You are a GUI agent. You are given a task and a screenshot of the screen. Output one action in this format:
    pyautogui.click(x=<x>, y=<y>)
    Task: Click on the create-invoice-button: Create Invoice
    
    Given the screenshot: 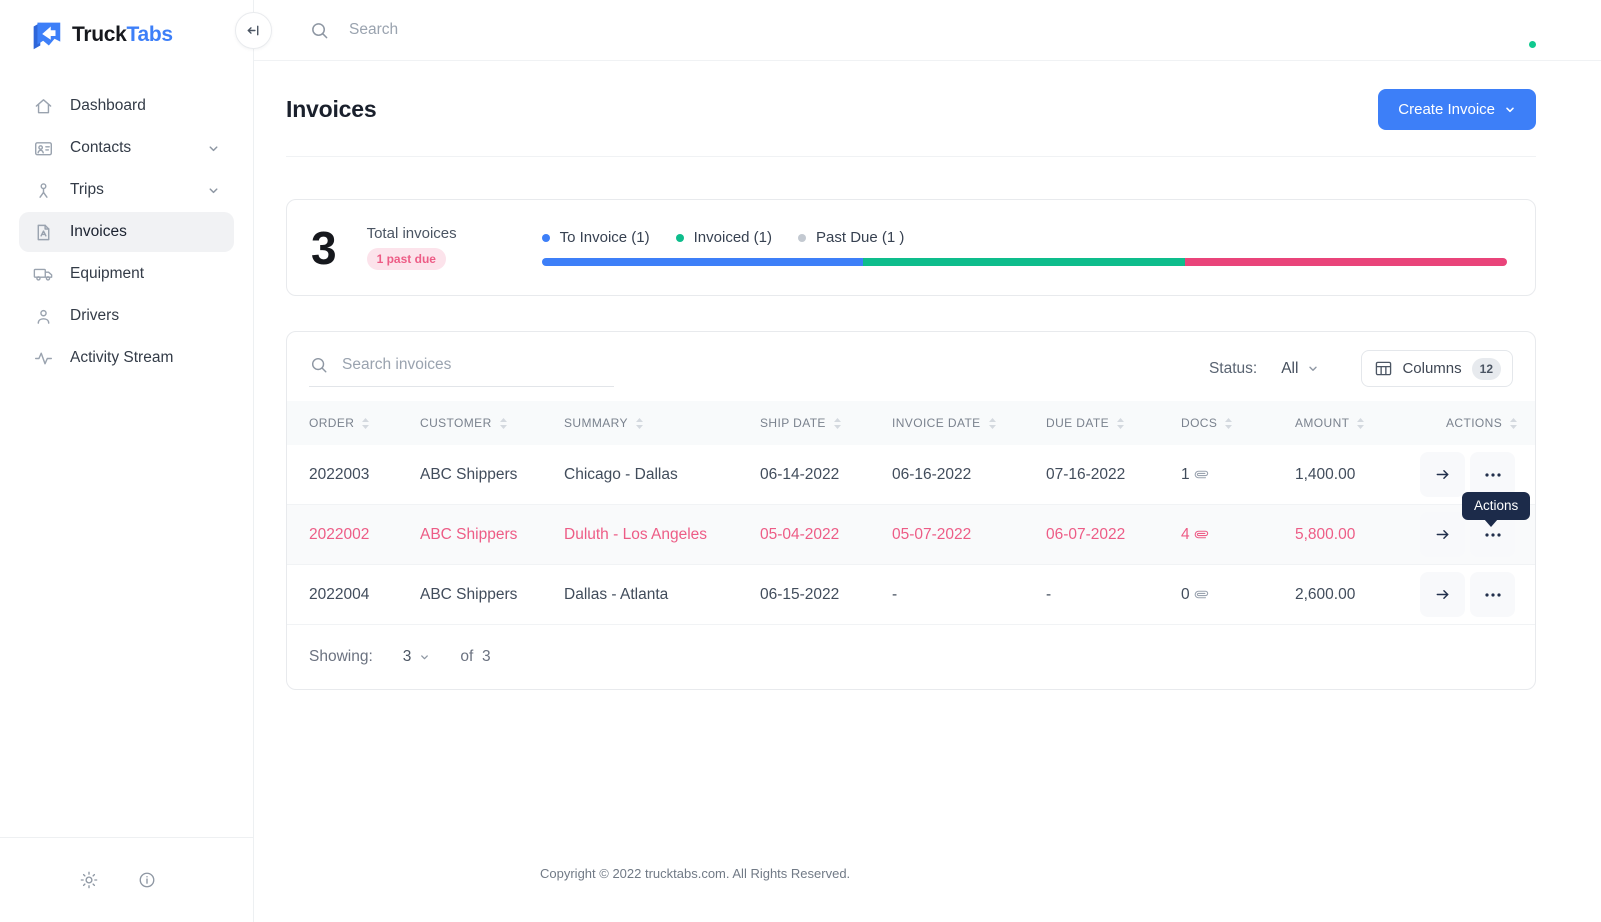 What is the action you would take?
    pyautogui.click(x=1457, y=109)
    